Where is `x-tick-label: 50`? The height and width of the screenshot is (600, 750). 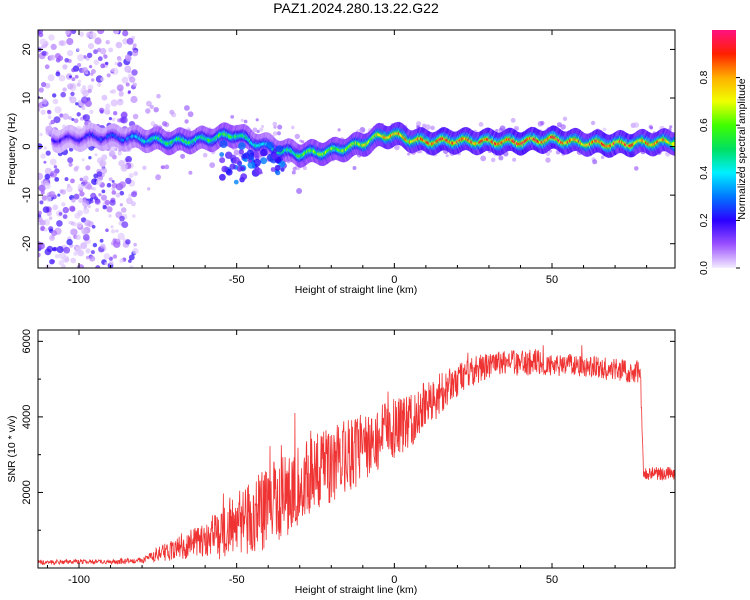 x-tick-label: 50 is located at coordinates (552, 580).